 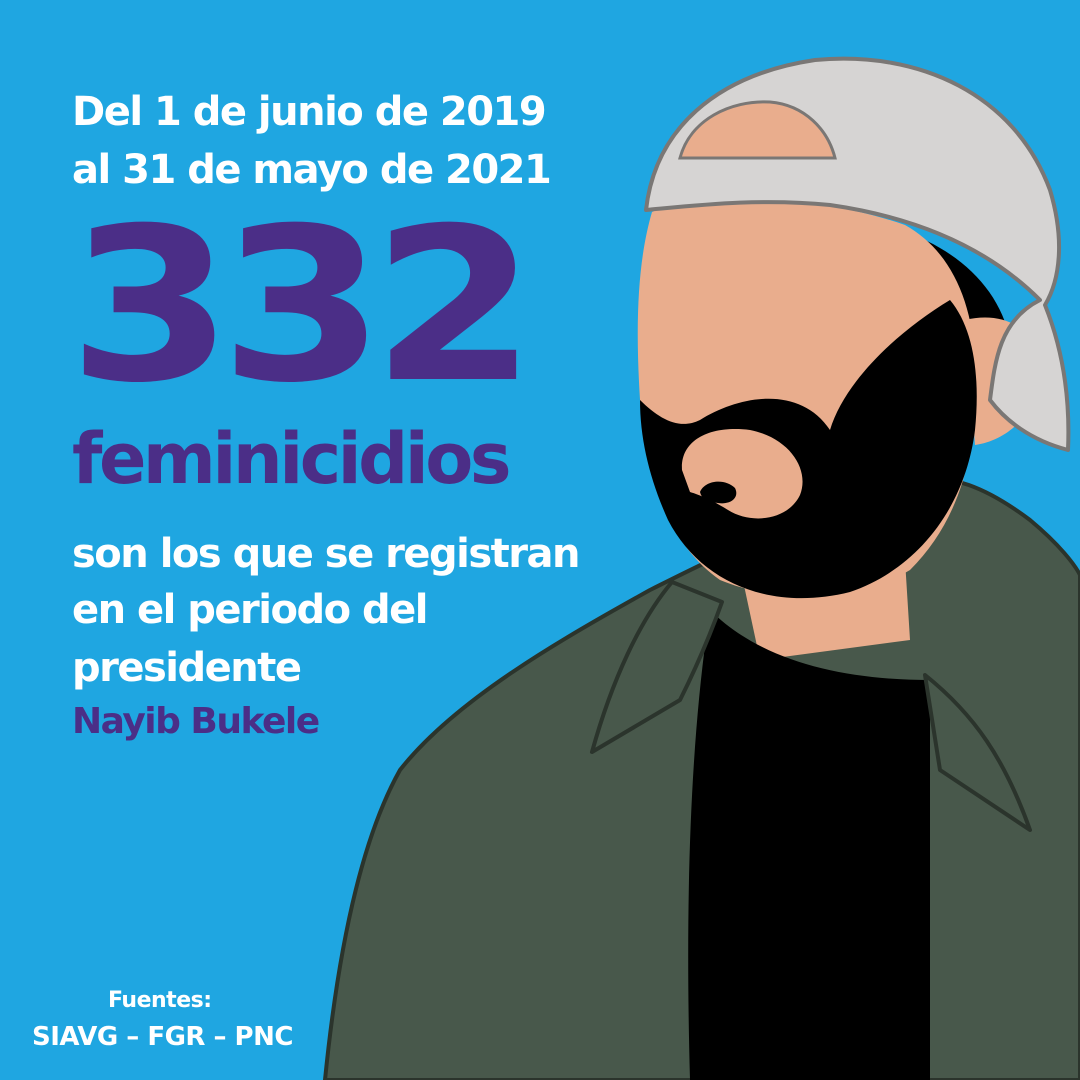 What do you see at coordinates (162, 1037) in the screenshot?
I see `sources-list: SIAVG – FGR – PNC` at bounding box center [162, 1037].